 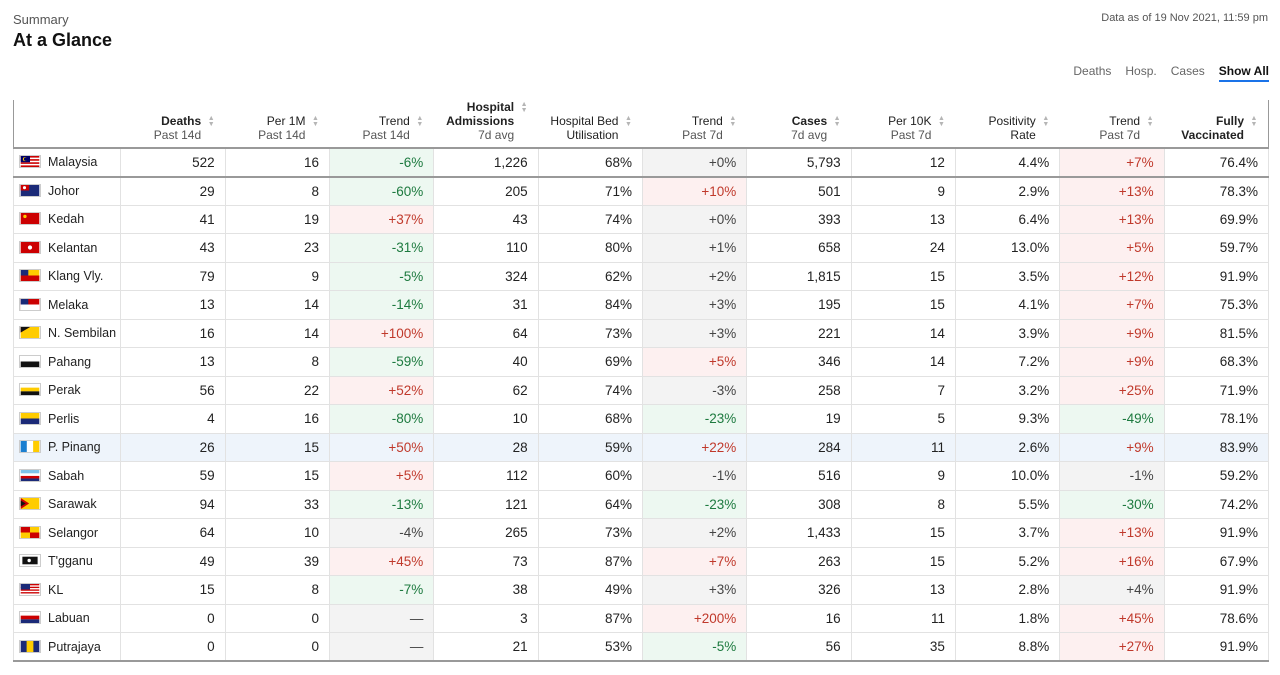 I want to click on table-row: Johor 29 8 -60% 205 71% +10% 501 9 2.9% +13% 78.3%, so click(x=641, y=191).